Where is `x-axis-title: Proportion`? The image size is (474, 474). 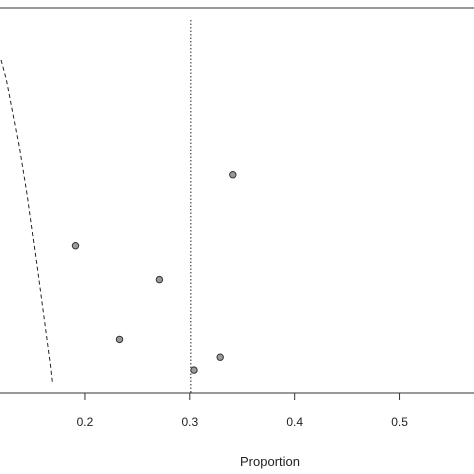
x-axis-title: Proportion is located at coordinates (270, 461).